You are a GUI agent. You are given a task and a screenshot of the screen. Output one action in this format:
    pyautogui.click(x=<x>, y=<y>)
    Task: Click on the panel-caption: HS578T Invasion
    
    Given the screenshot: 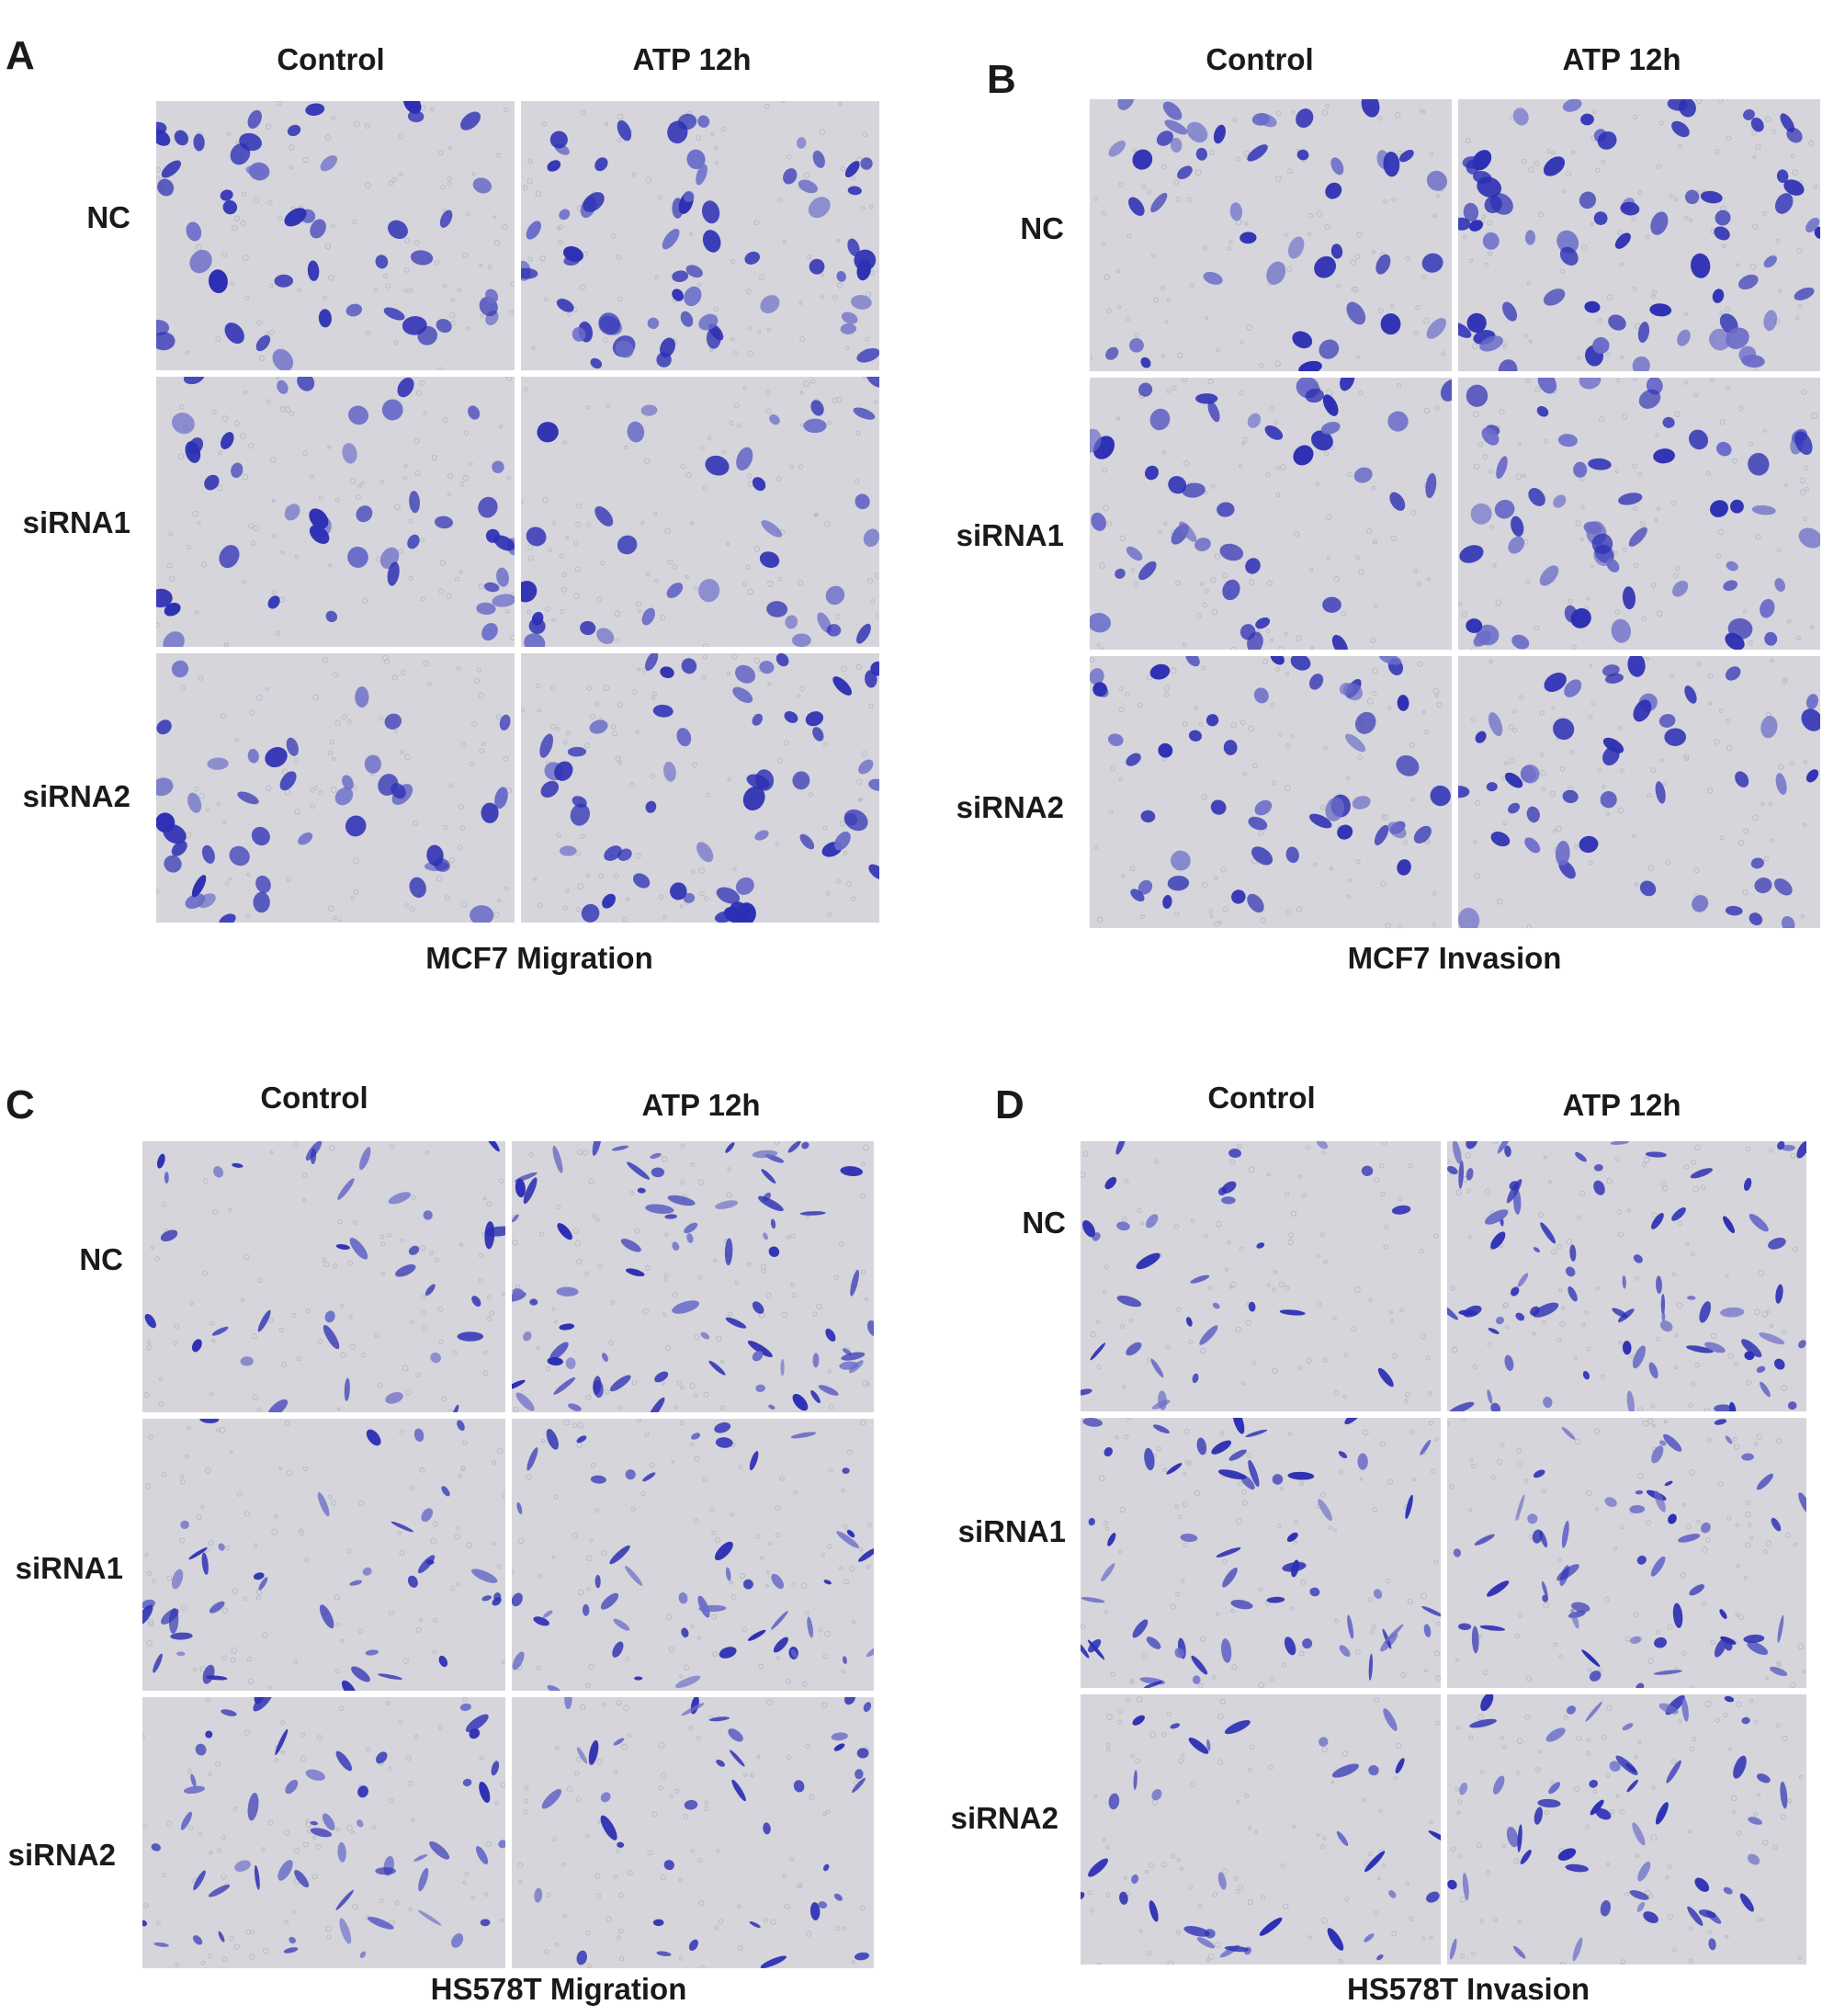 What is the action you would take?
    pyautogui.click(x=1468, y=1989)
    